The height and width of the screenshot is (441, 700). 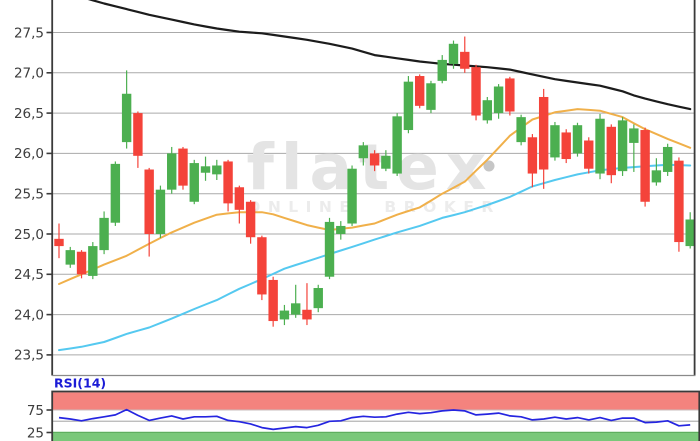 I want to click on y-axis-label: 24,0, so click(x=29, y=315).